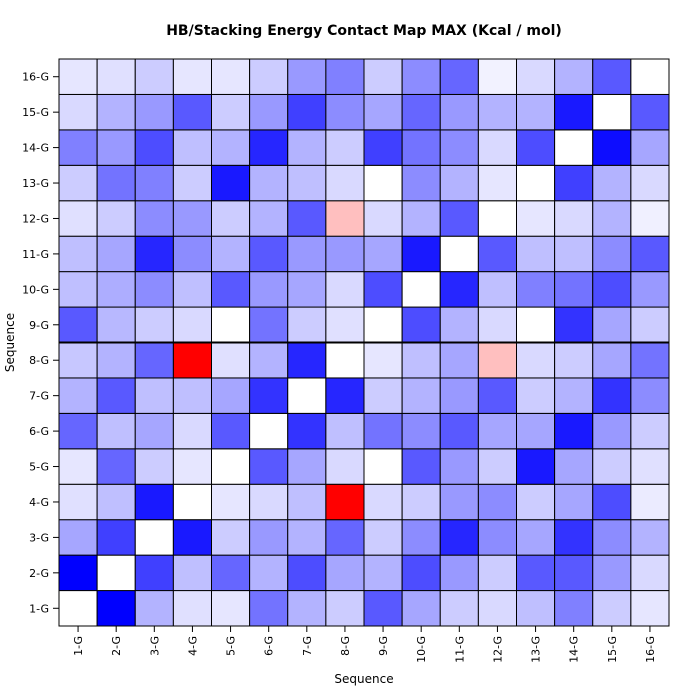  What do you see at coordinates (35, 77) in the screenshot?
I see `y-tick-label: 16-G` at bounding box center [35, 77].